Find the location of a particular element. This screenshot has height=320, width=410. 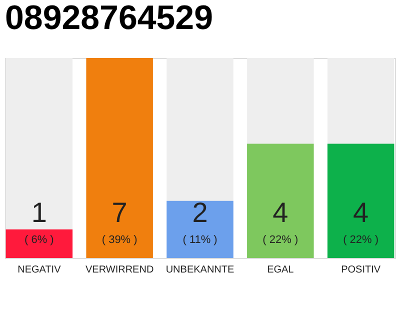

x-tick-label: NEGATIV is located at coordinates (40, 270).